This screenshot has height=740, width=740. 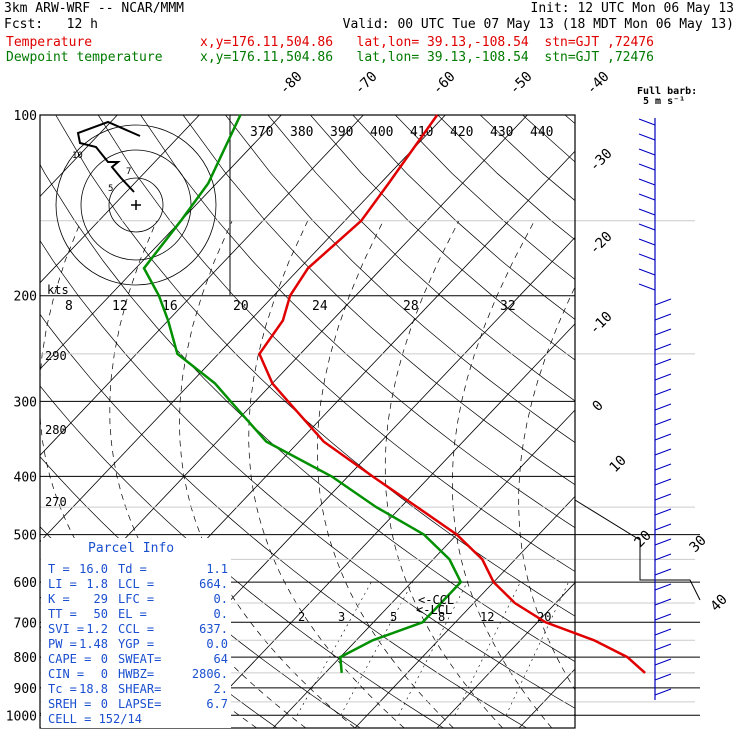 I want to click on hodograph-label: 7, so click(x=128, y=172).